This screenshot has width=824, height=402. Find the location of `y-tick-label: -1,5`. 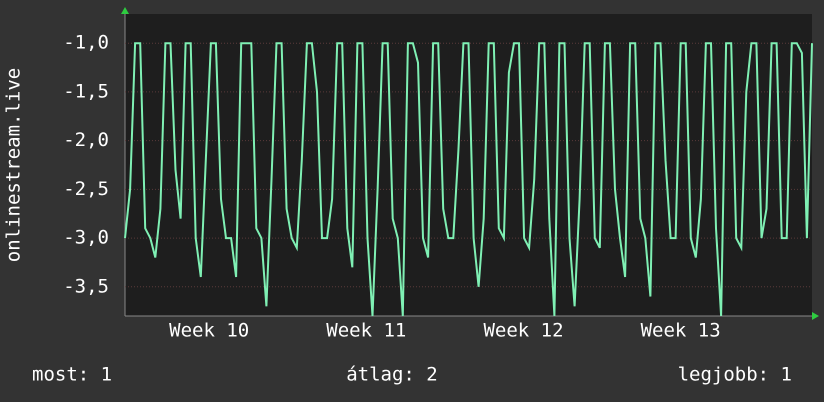

y-tick-label: -1,5 is located at coordinates (86, 91).